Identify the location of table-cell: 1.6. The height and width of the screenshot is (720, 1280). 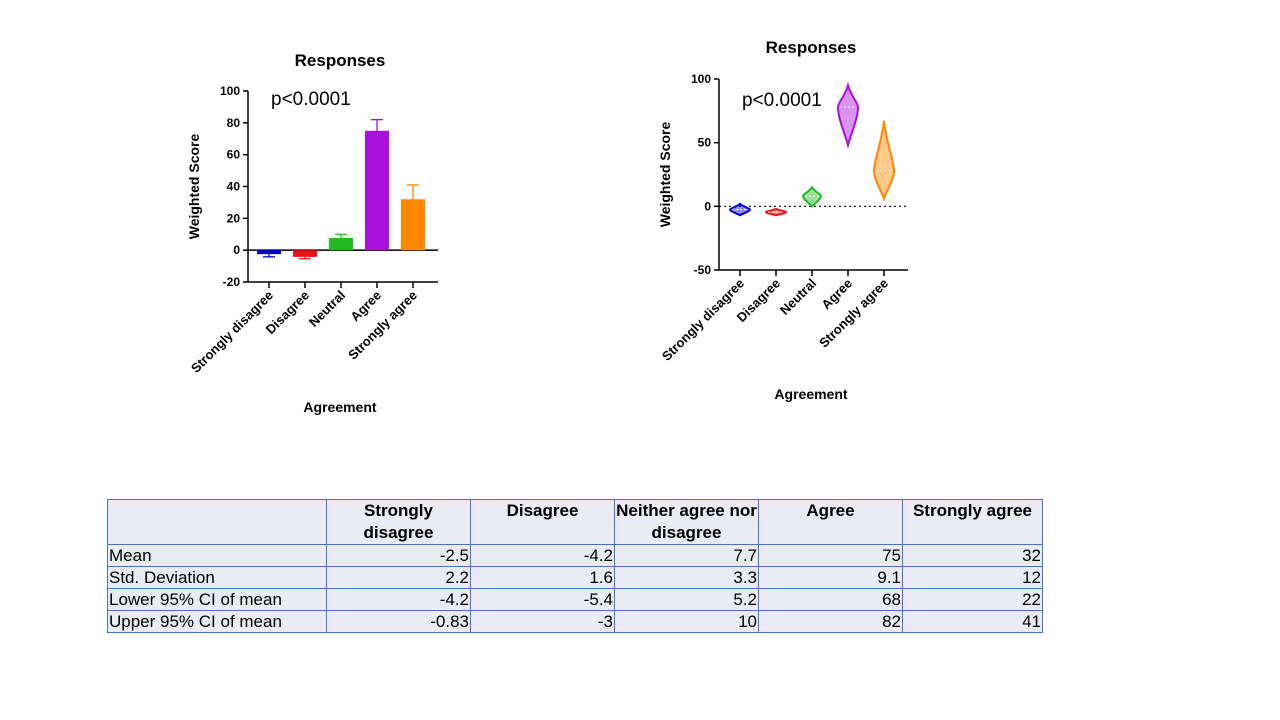
(542, 577).